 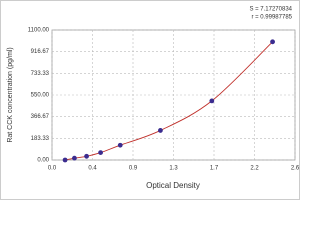 I want to click on x-tick-label: 0.9, so click(x=133, y=169).